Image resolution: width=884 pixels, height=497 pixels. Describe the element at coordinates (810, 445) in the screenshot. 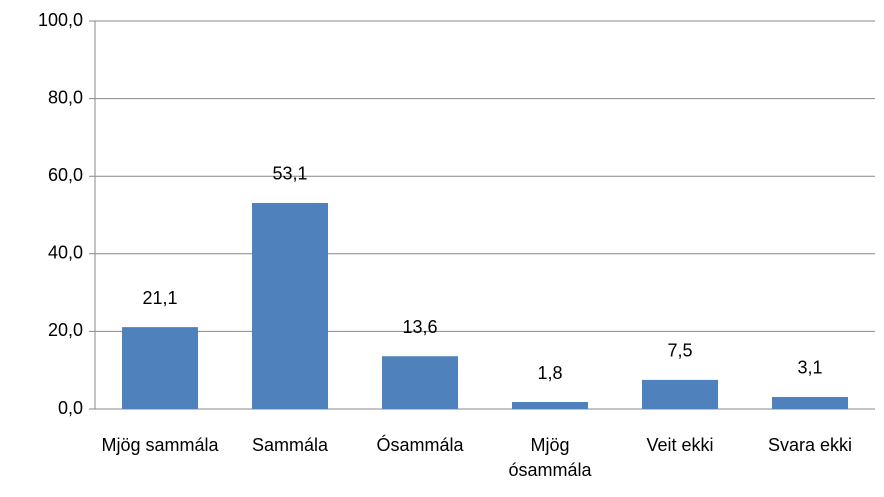

I see `x-tick-label: Svara ekki` at that location.